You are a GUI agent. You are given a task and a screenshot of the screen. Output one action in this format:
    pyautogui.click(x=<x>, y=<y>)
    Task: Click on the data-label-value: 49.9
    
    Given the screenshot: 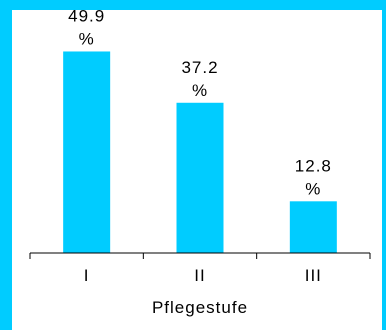 What is the action you would take?
    pyautogui.click(x=86, y=17)
    